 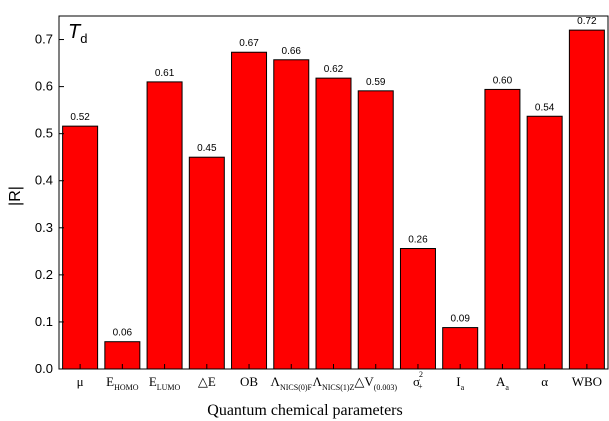 What do you see at coordinates (44, 180) in the screenshot?
I see `y-tick-label: 0.4` at bounding box center [44, 180].